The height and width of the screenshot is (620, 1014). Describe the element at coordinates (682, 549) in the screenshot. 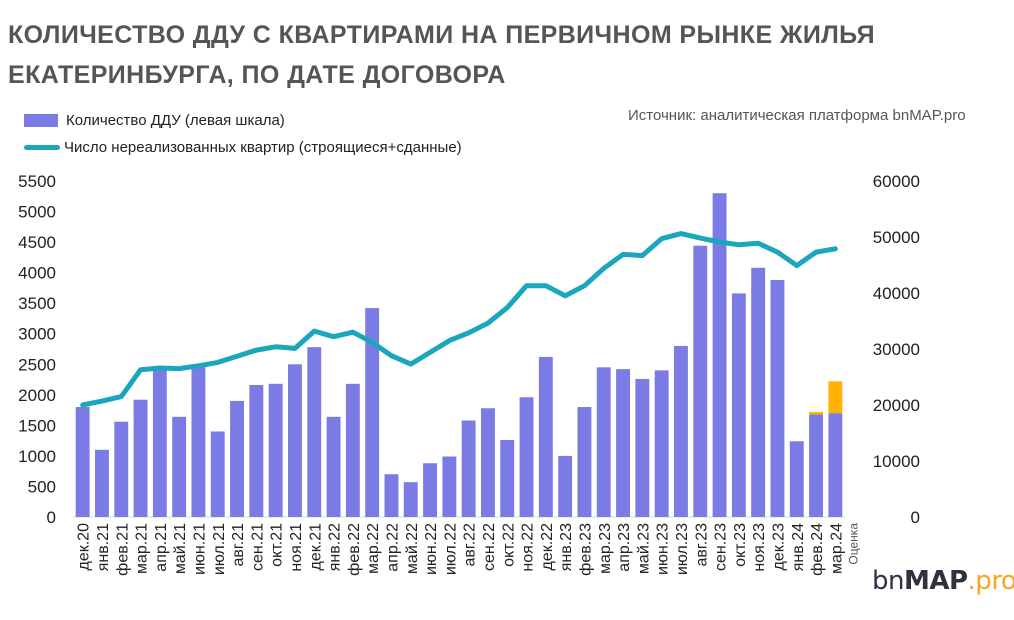

I see `x-tick-label: июл.23` at that location.